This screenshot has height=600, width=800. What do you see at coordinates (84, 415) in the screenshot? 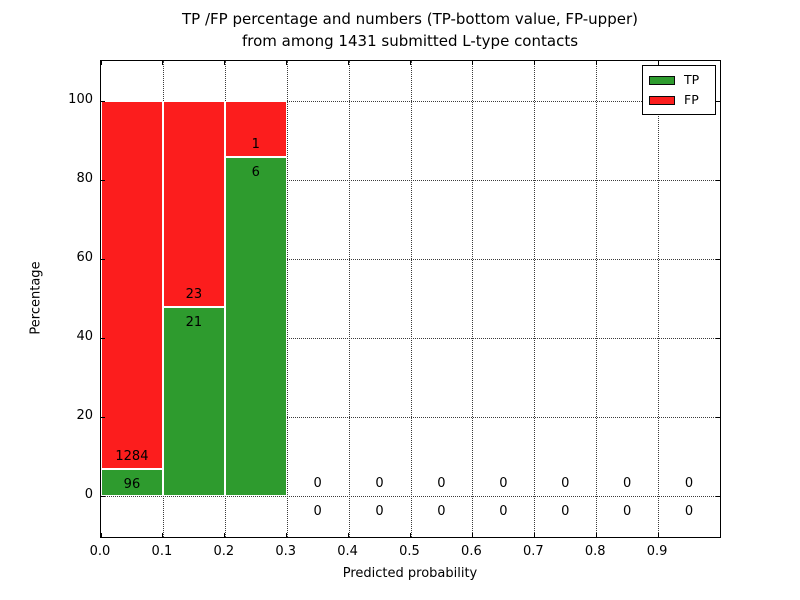
I see `y-tick-label: 20` at bounding box center [84, 415].